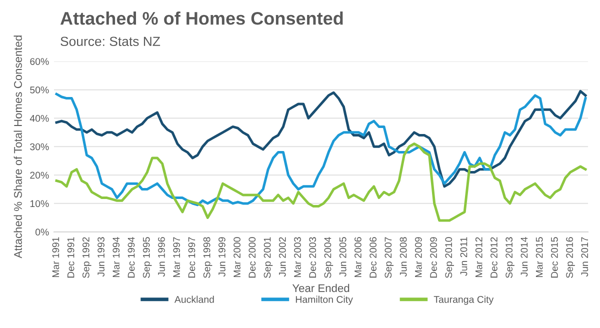 This screenshot has height=328, width=600. What do you see at coordinates (282, 257) in the screenshot?
I see `x-tick-label: Jun 2002` at bounding box center [282, 257].